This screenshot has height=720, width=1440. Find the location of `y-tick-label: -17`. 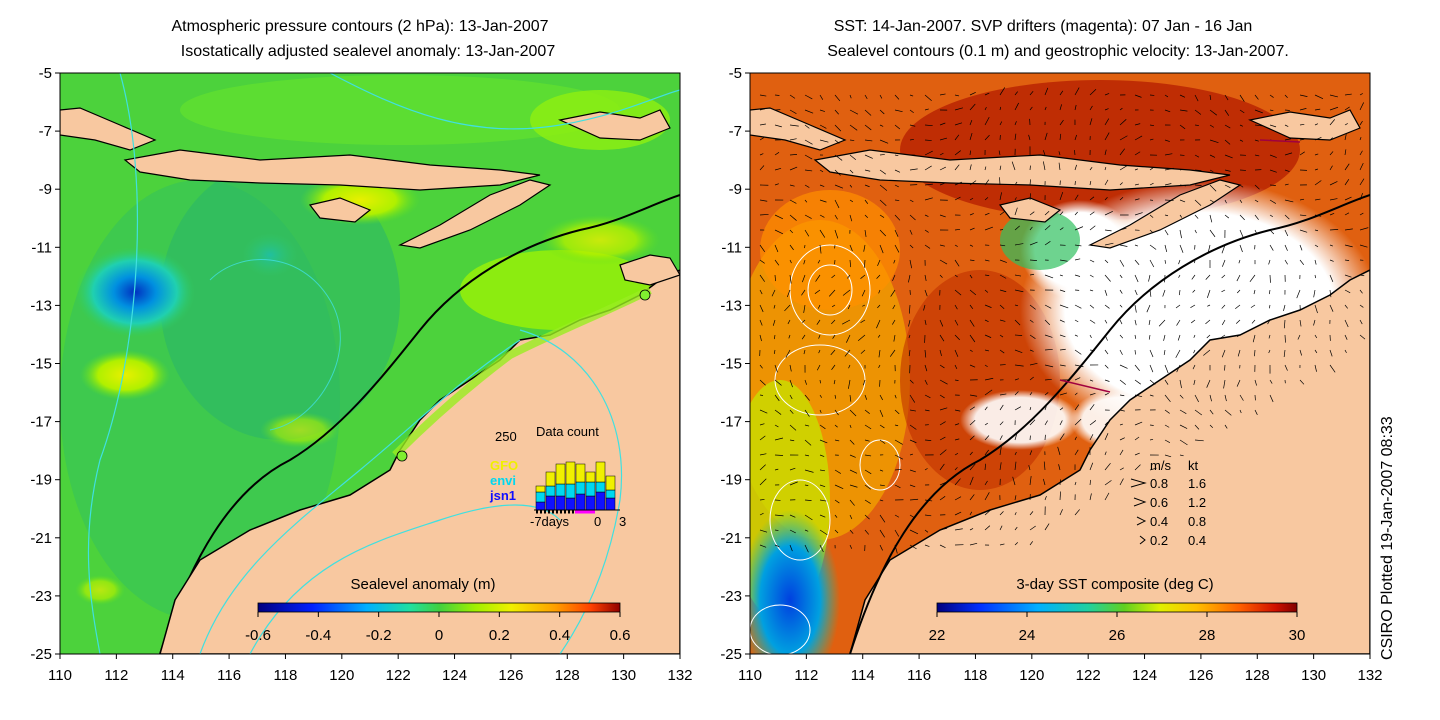

y-tick-label: -17 is located at coordinates (41, 422).